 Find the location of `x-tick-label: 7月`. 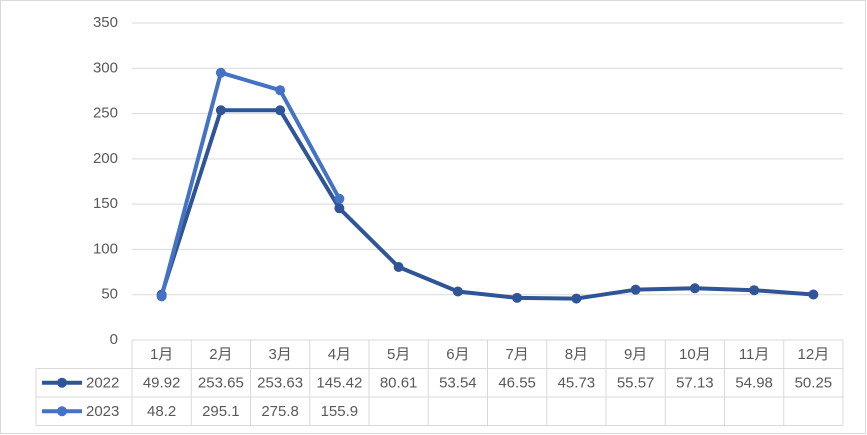

x-tick-label: 7月 is located at coordinates (516, 354).